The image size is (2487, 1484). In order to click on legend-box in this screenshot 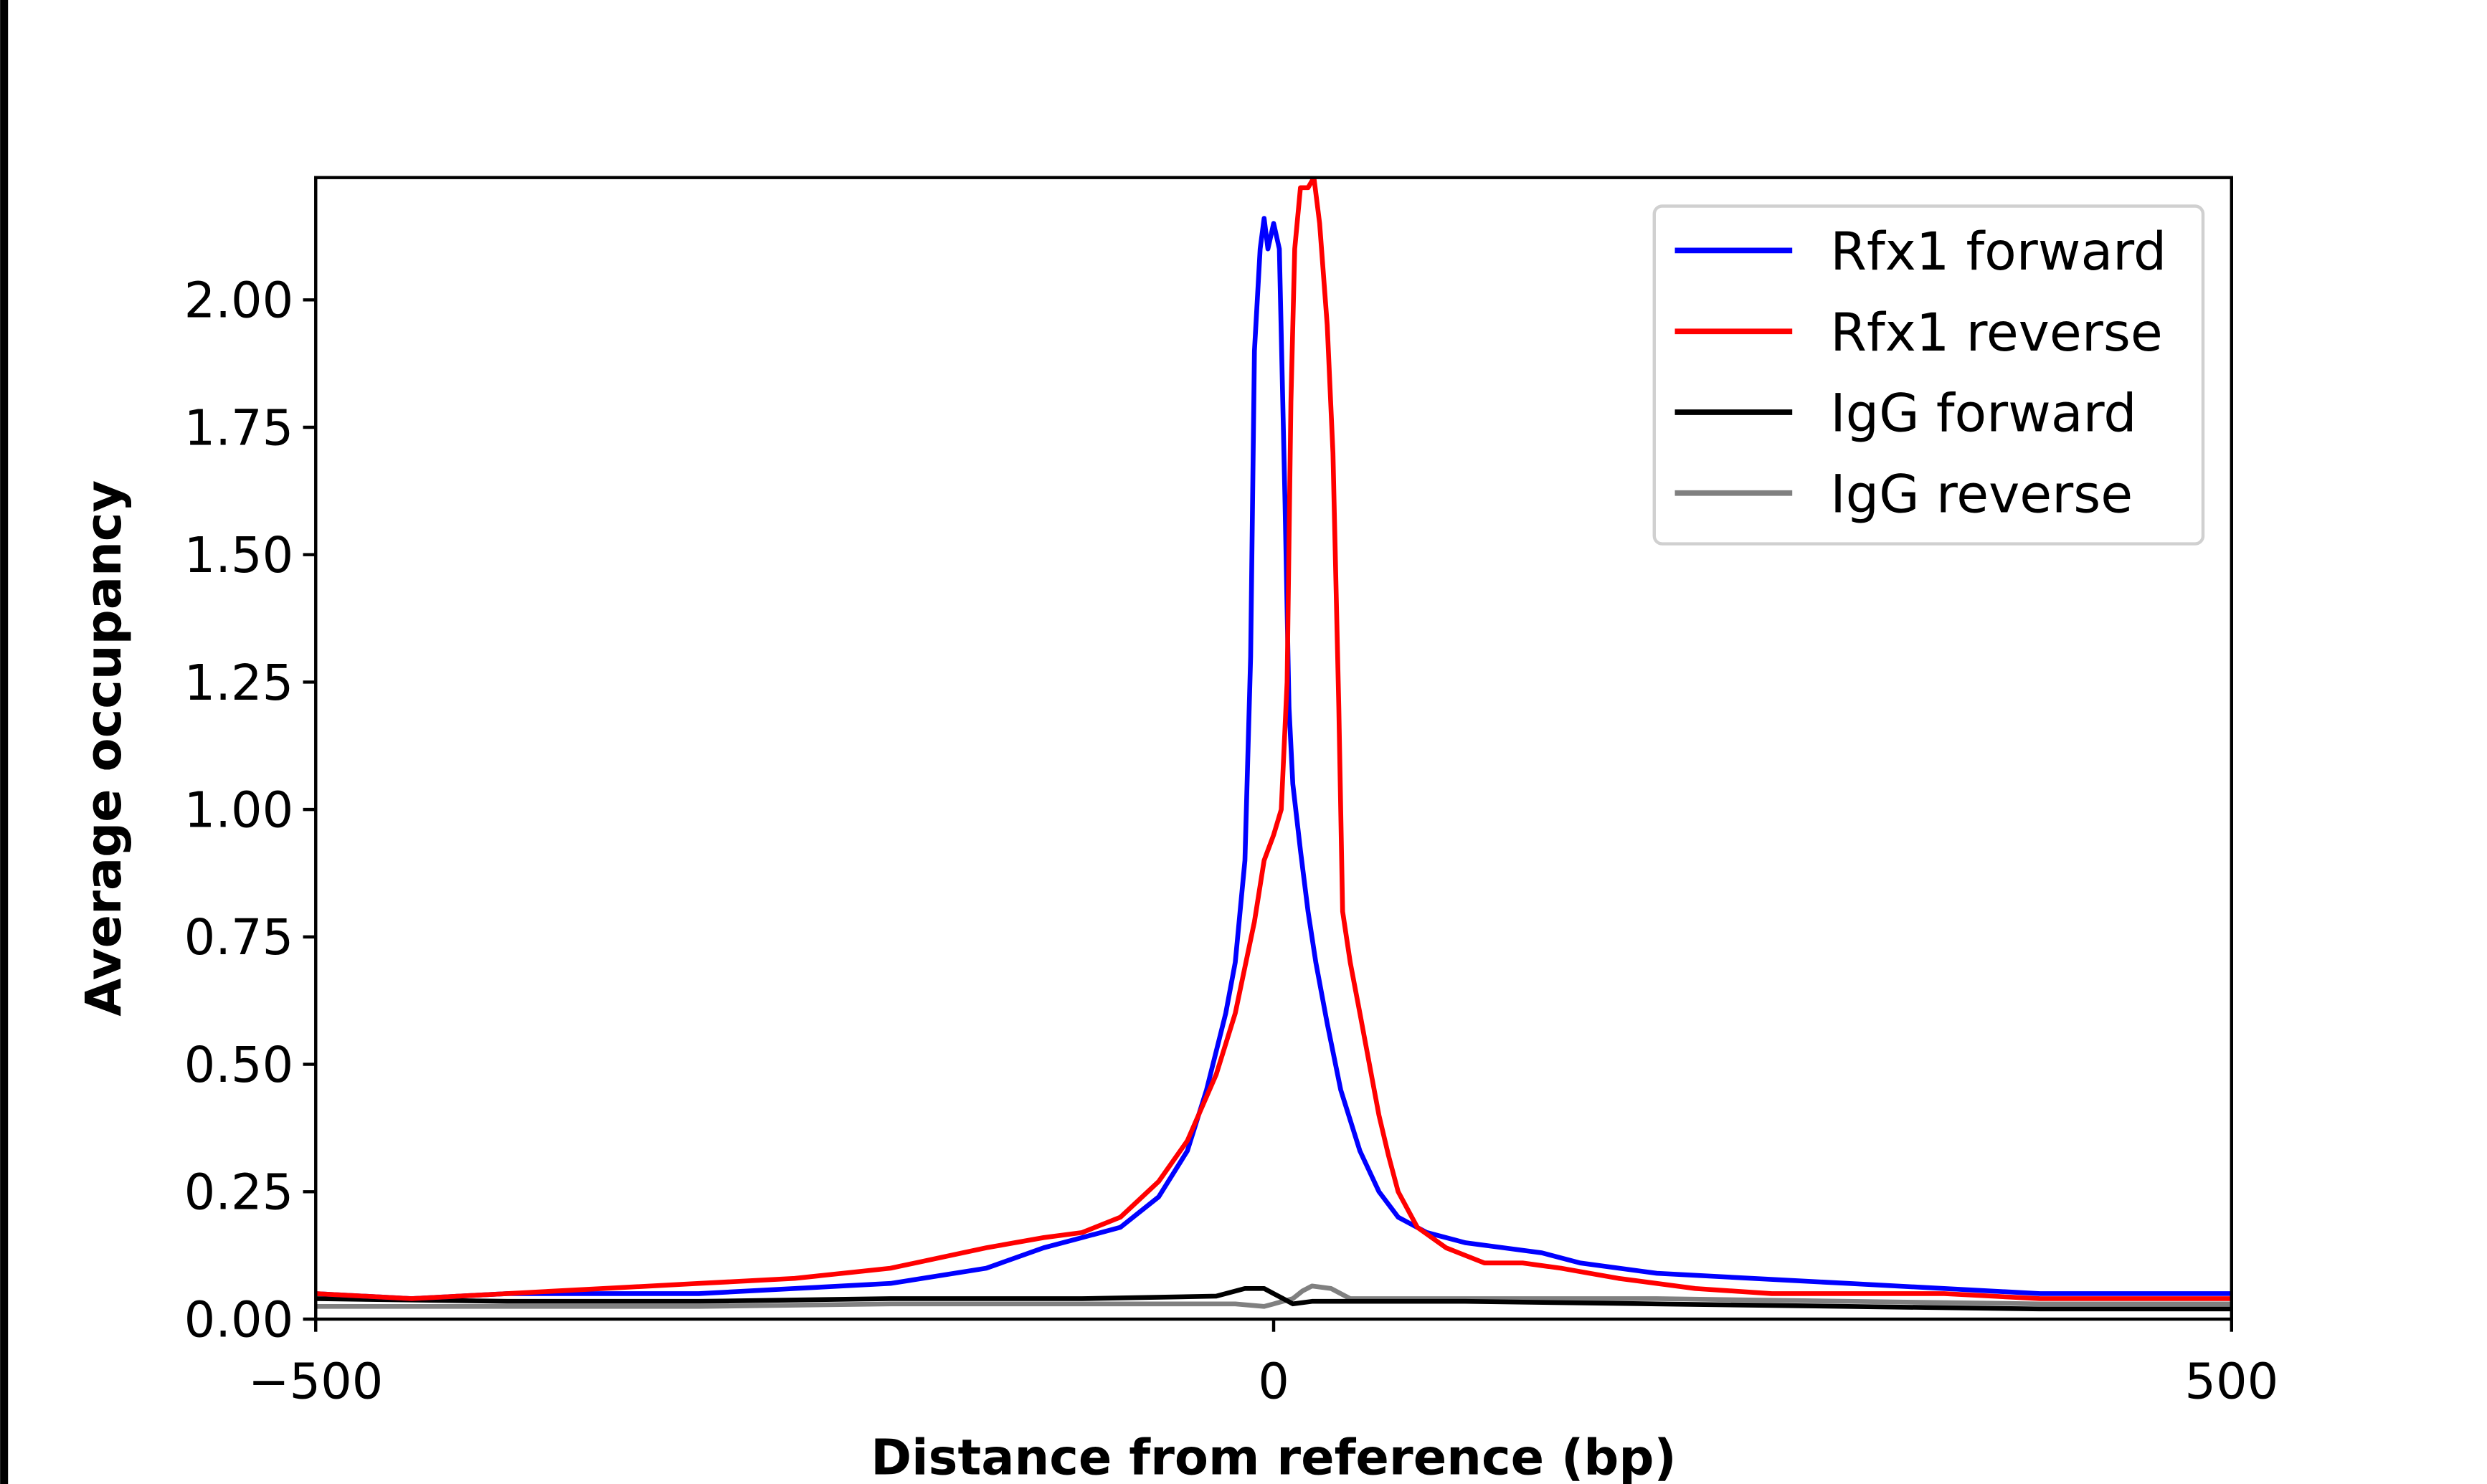, I will do `click(1929, 375)`.